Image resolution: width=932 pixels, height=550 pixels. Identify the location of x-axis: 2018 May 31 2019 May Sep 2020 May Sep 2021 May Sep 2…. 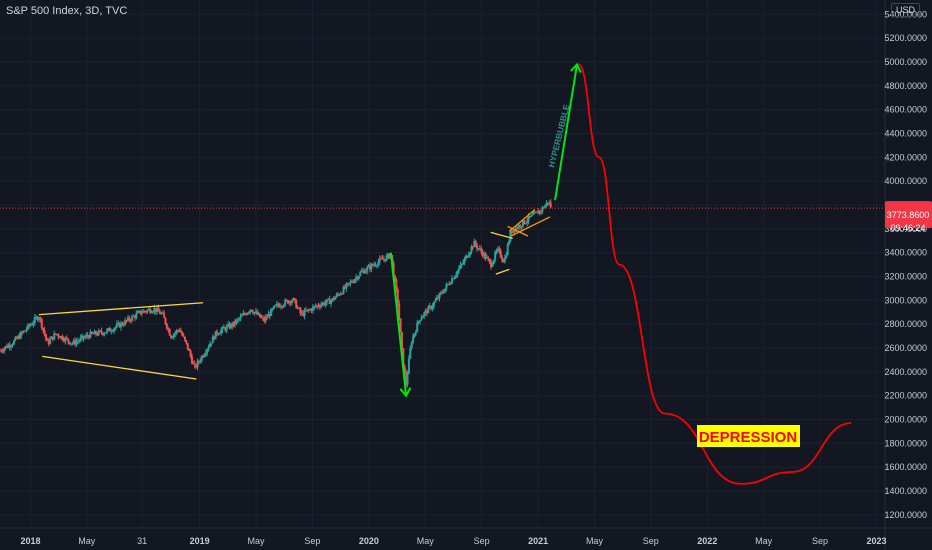
(466, 536).